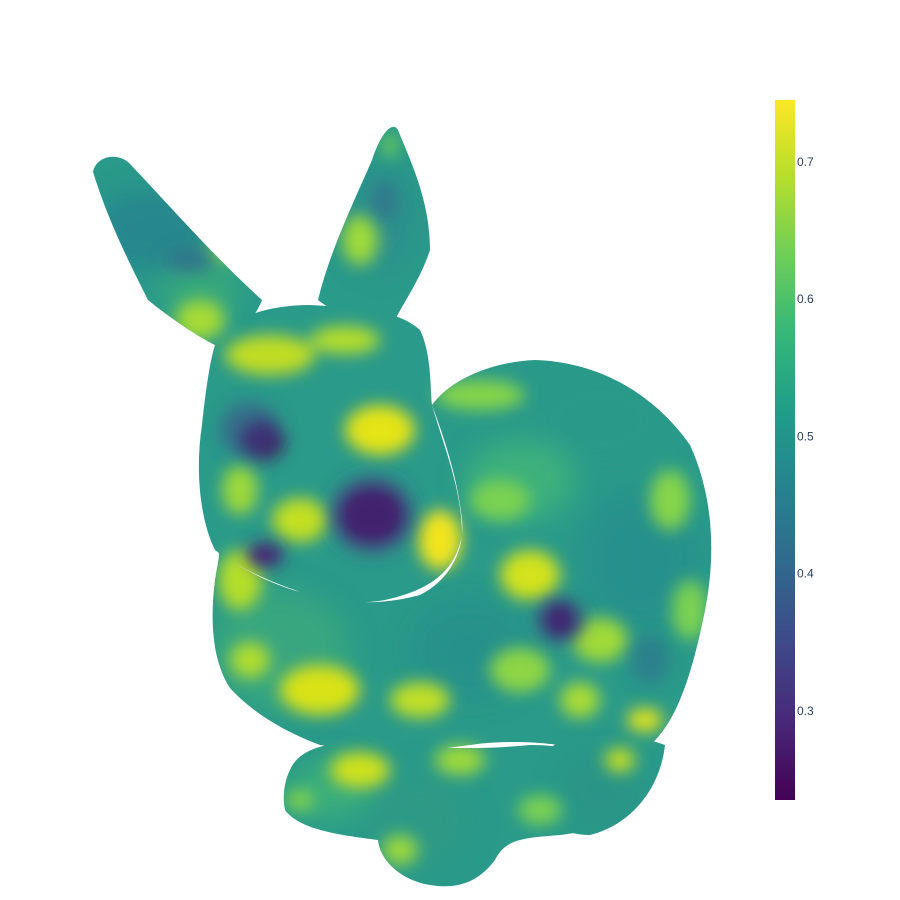 The width and height of the screenshot is (900, 900). What do you see at coordinates (805, 162) in the screenshot?
I see `colorbar-tick-label: 0.7` at bounding box center [805, 162].